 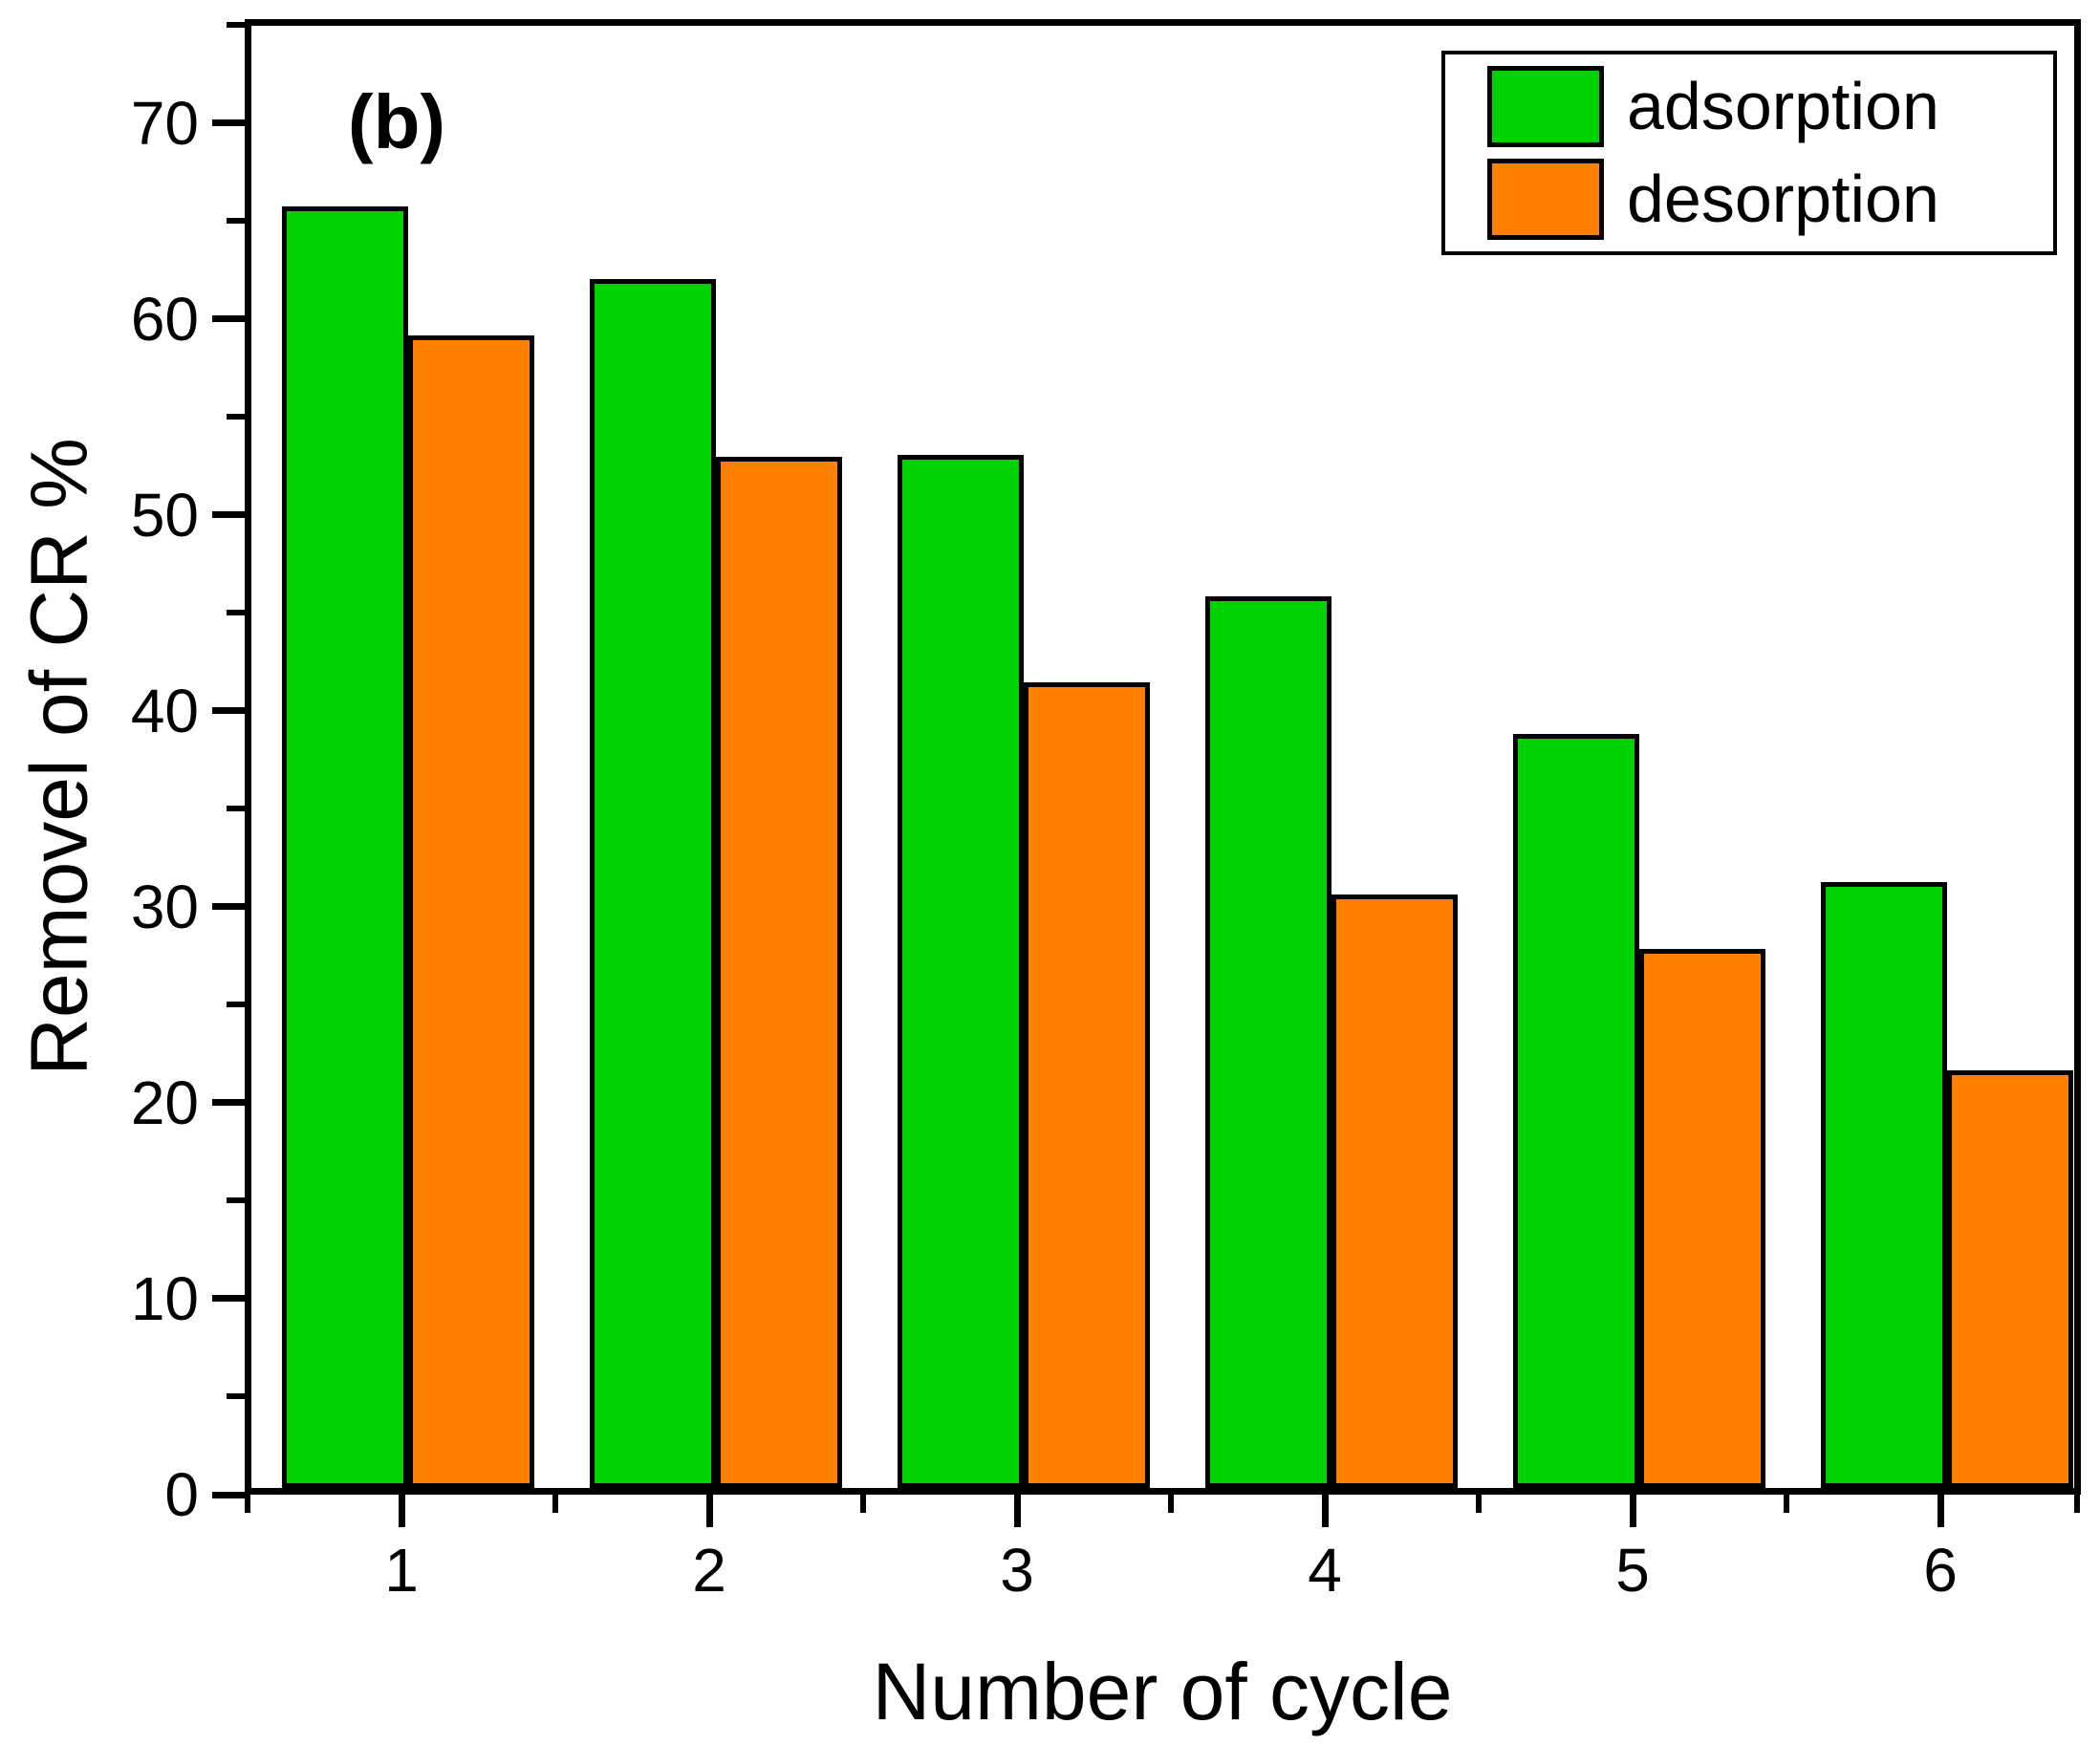 I want to click on x-axis-title: Number of cycle, so click(x=1162, y=1692).